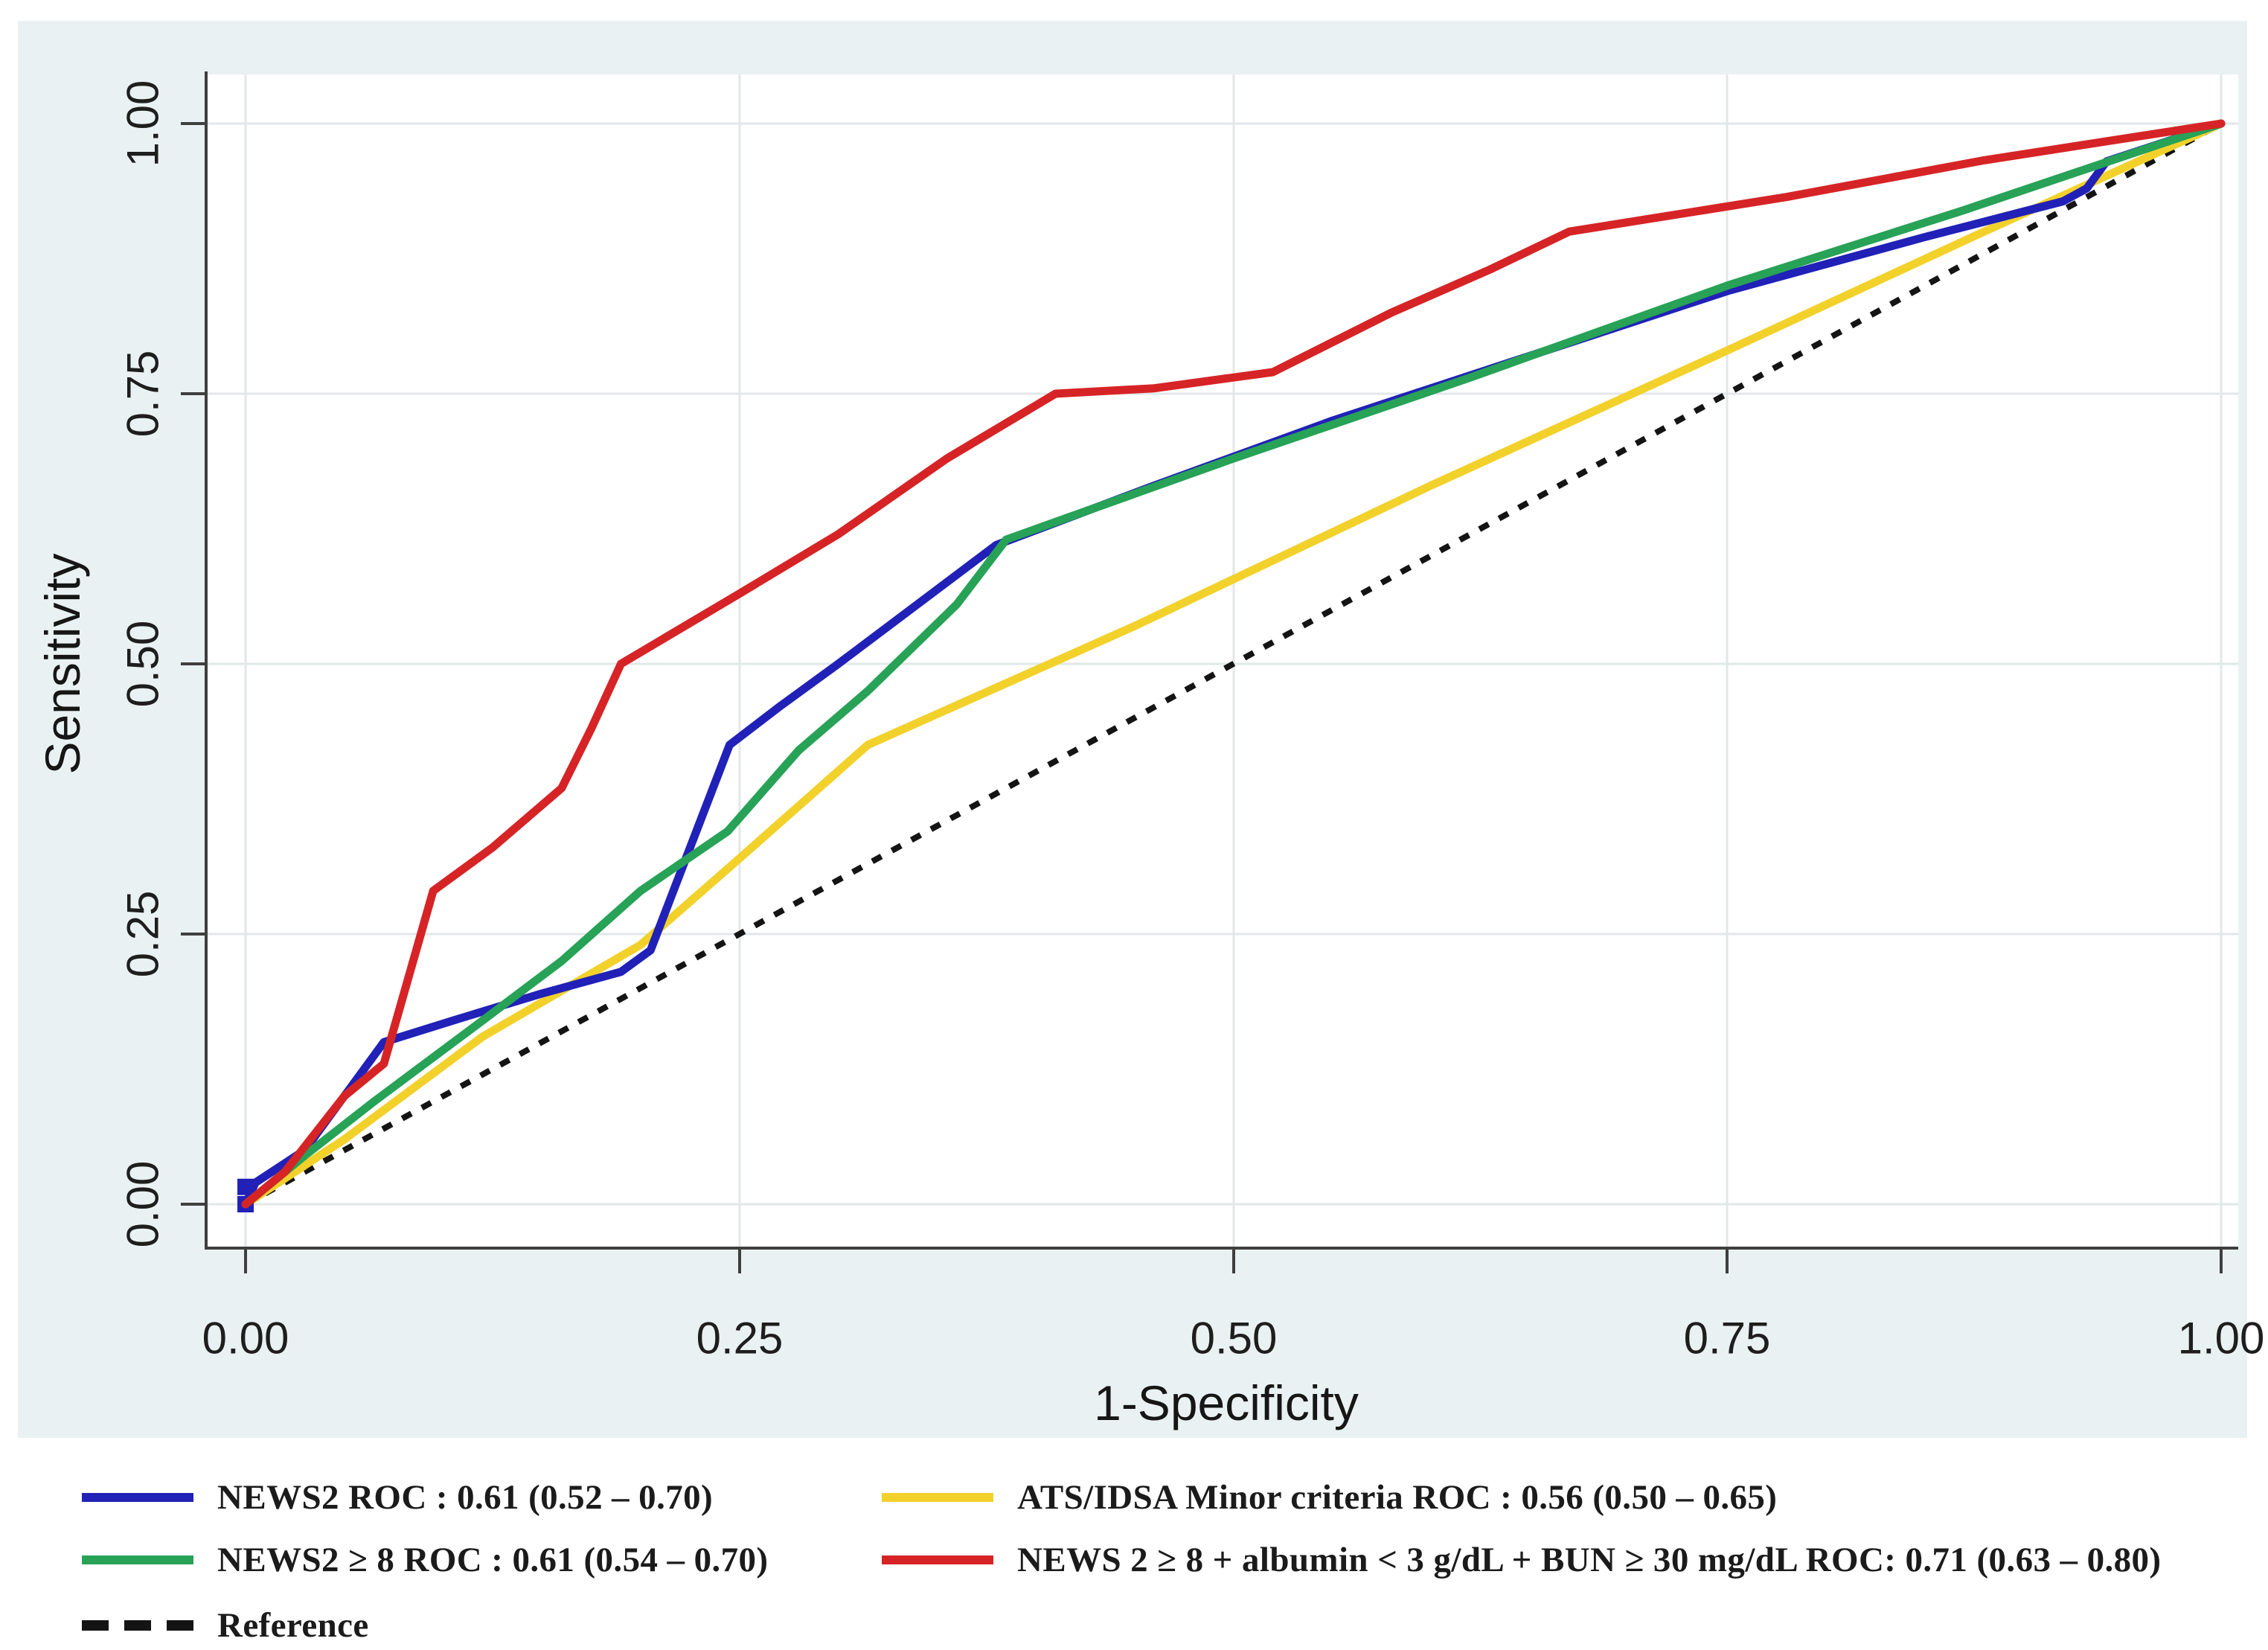  Describe the element at coordinates (137, 1560) in the screenshot. I see `legend-swatch-news2-ge8` at that location.